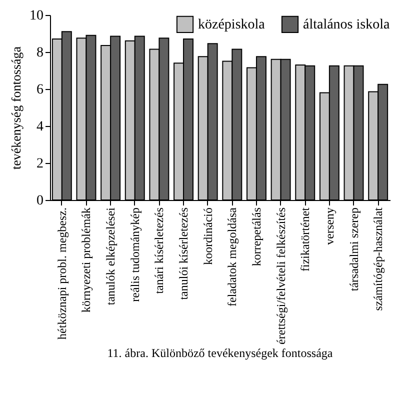 This screenshot has width=412, height=394. Describe the element at coordinates (86, 260) in the screenshot. I see `x-tick-label: környezeti problémák` at that location.